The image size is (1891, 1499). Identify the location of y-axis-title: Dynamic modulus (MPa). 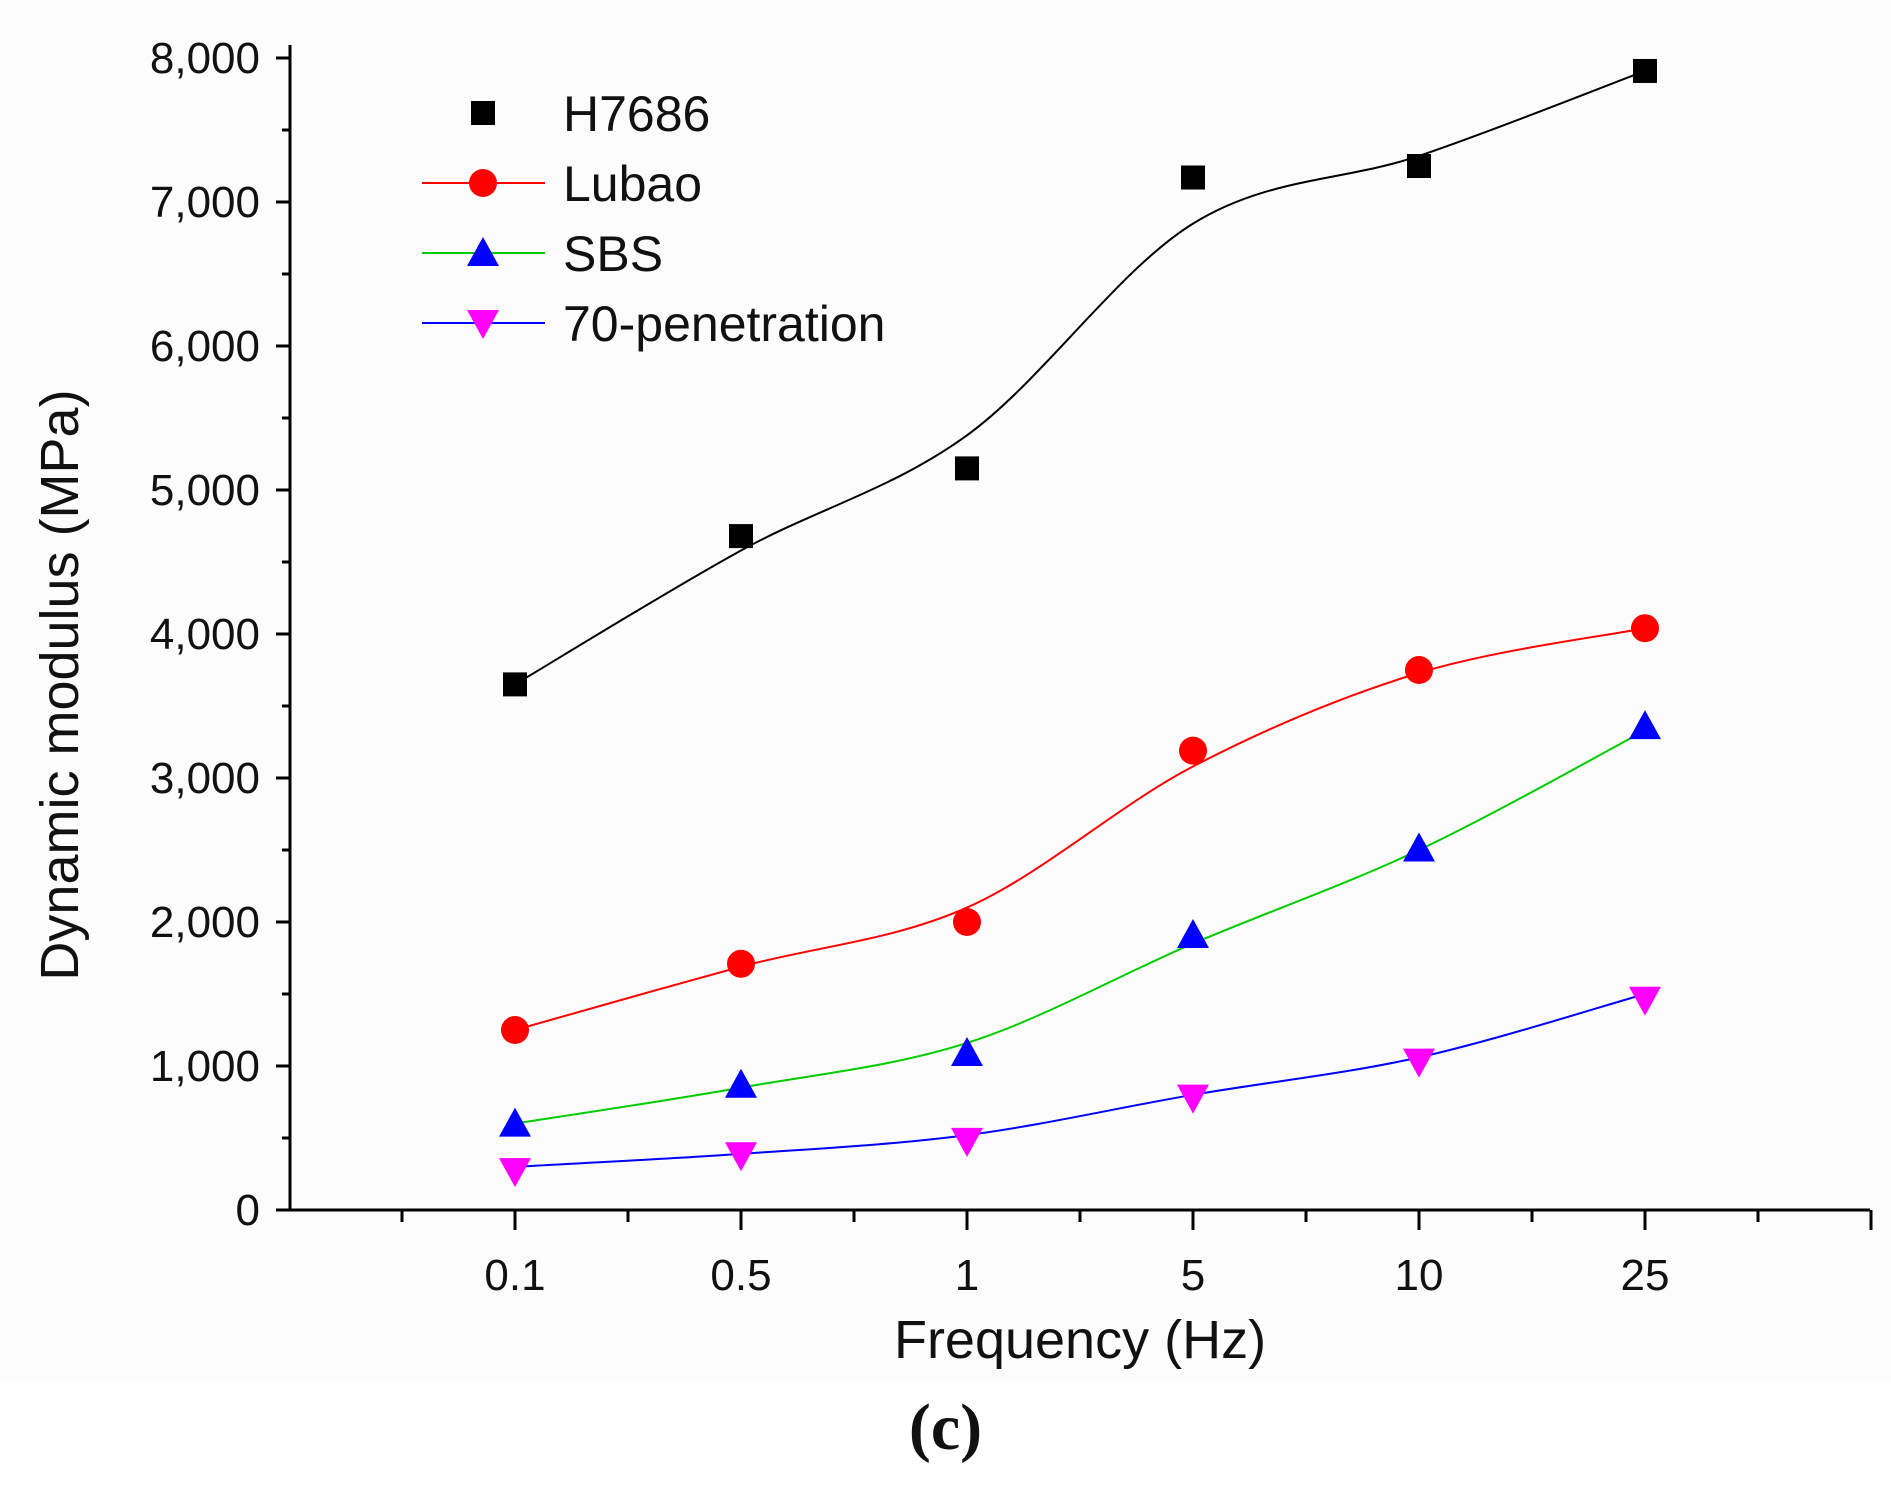
(60, 684).